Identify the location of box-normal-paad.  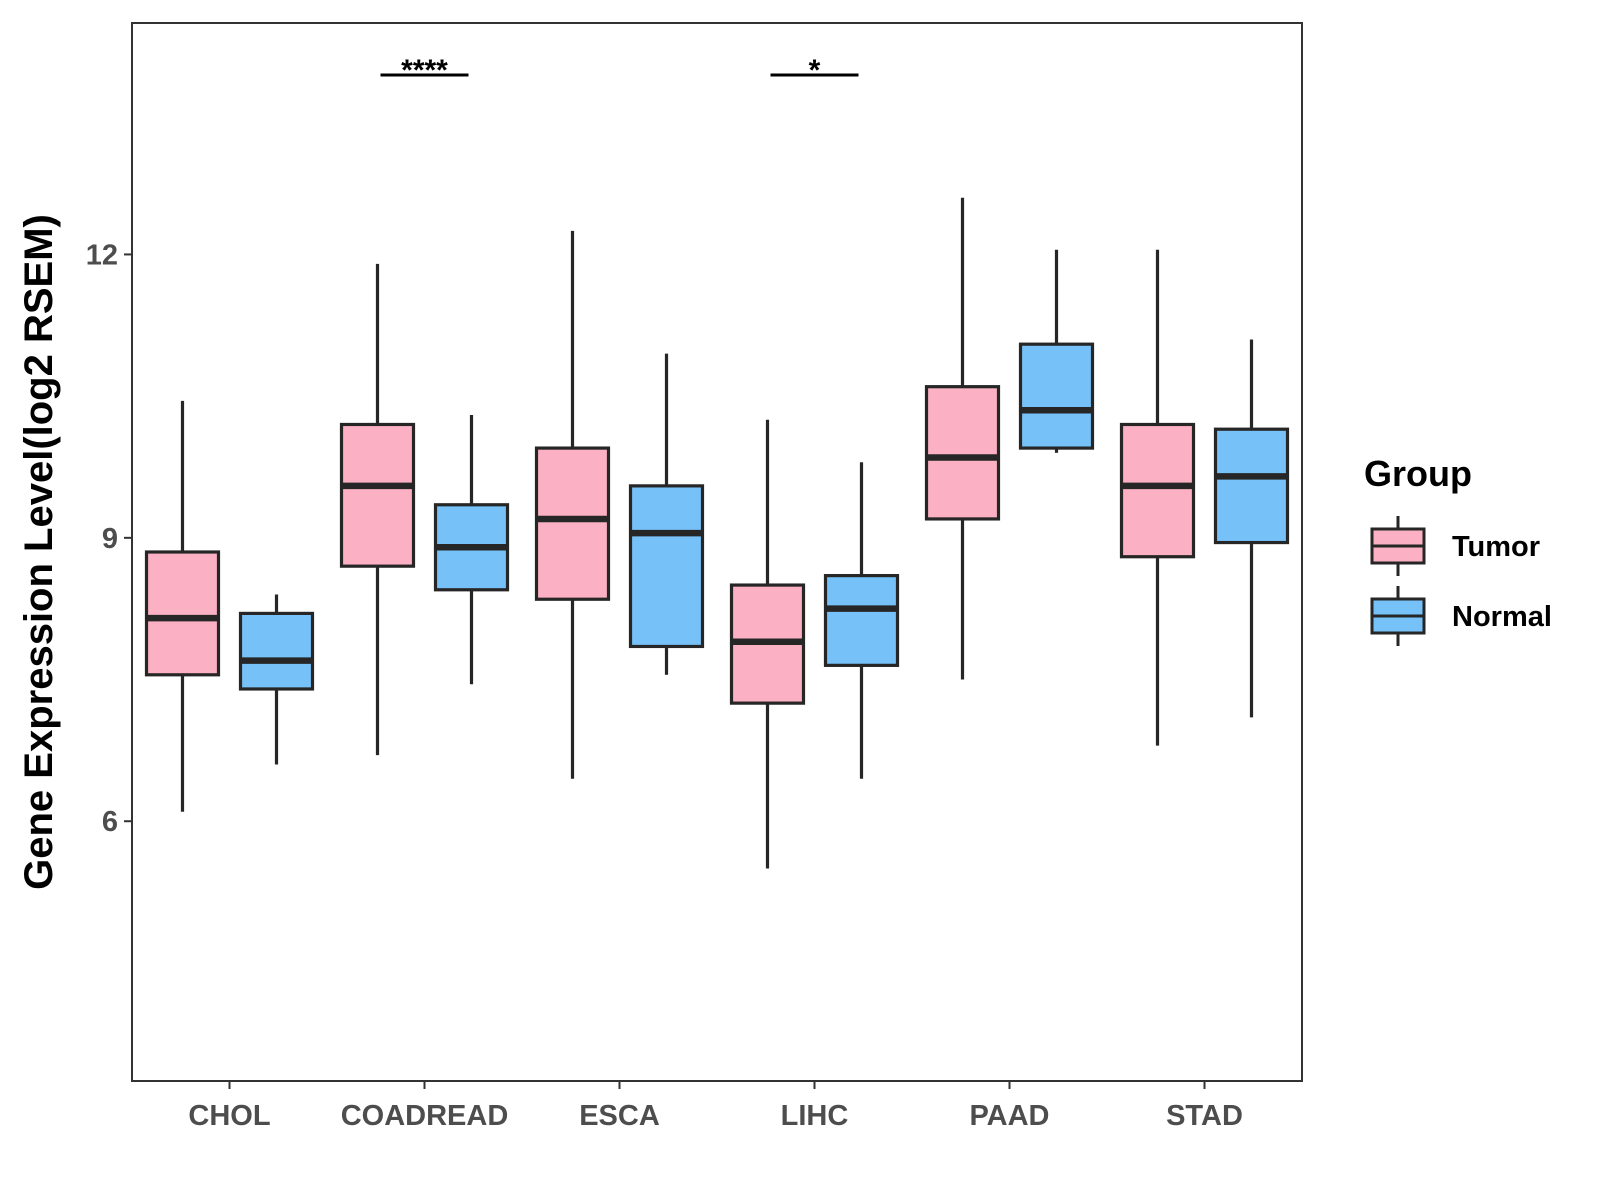
(1056, 351).